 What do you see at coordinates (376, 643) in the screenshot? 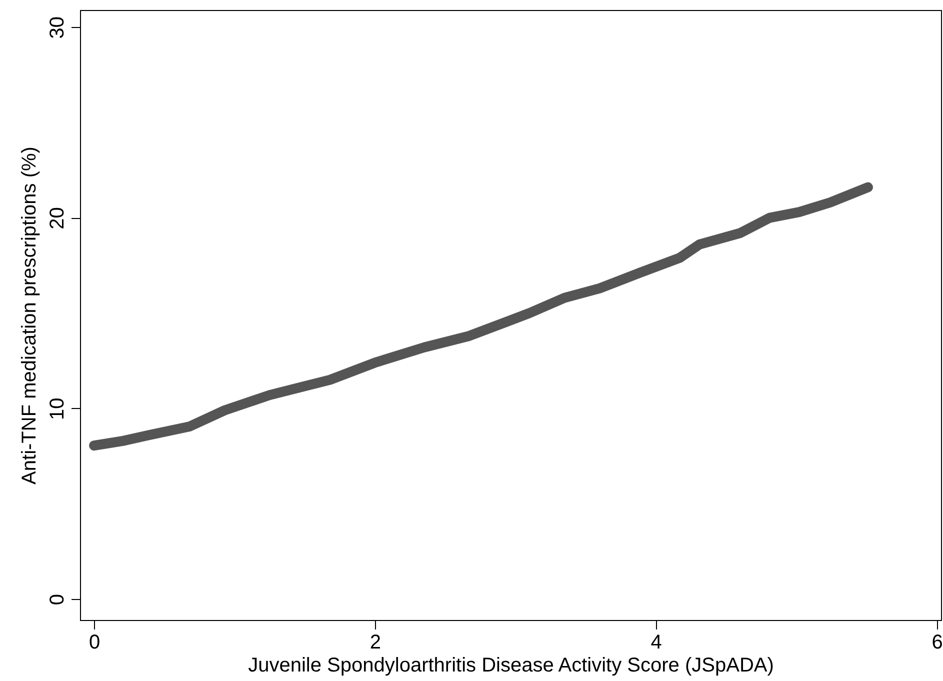
I see `x-tick-label: 2` at bounding box center [376, 643].